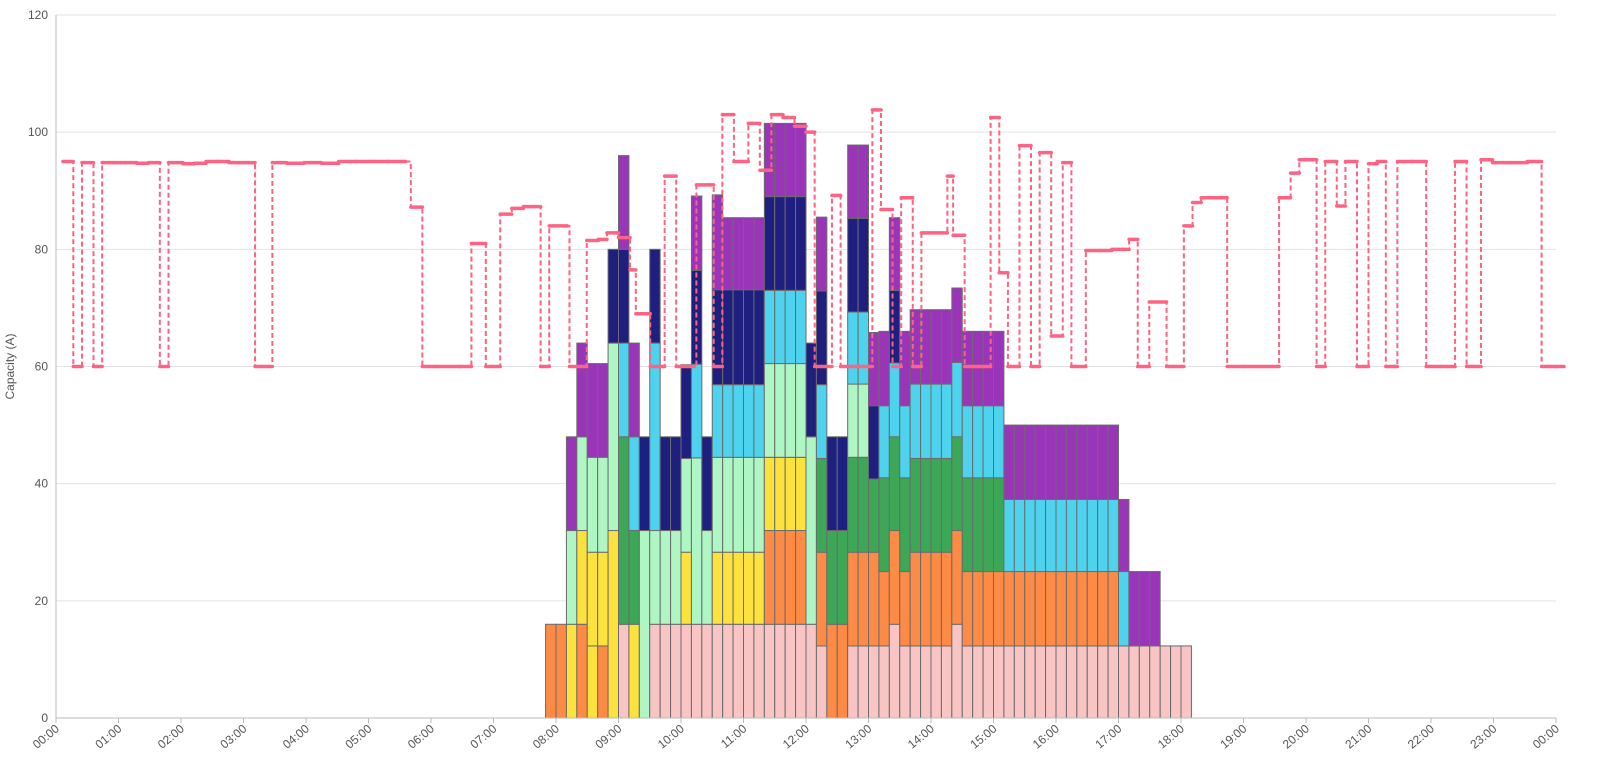  I want to click on x-tick-label: 07:00, so click(483, 736).